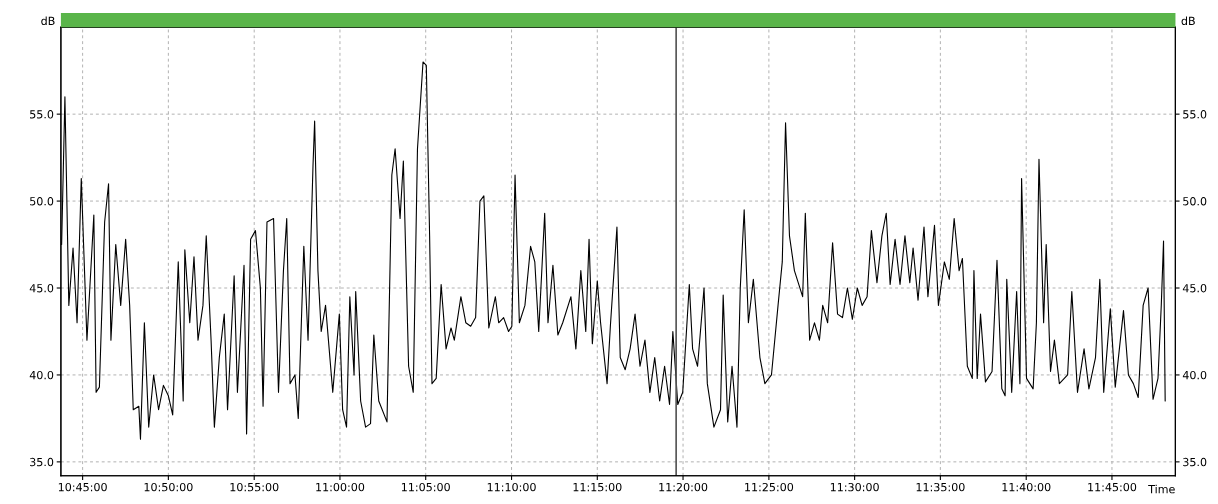  What do you see at coordinates (1161, 489) in the screenshot?
I see `x-axis-title: Time` at bounding box center [1161, 489].